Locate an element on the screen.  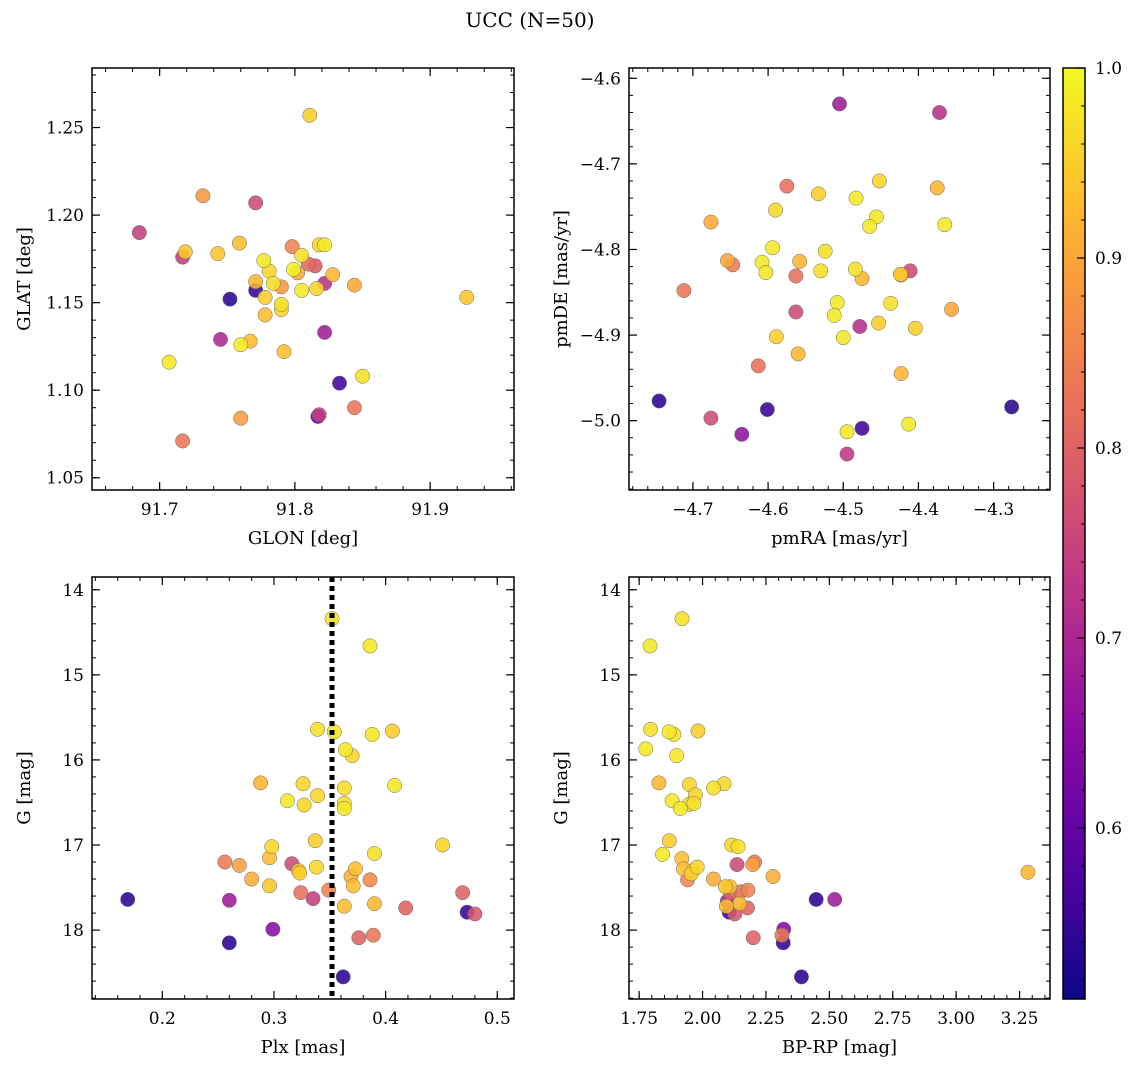
y-tick-label: 1.20 is located at coordinates (65, 216).